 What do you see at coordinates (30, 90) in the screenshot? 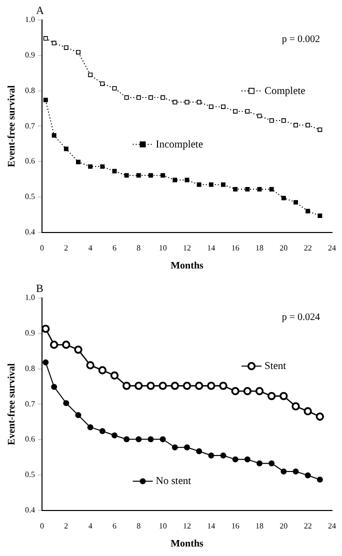
I see `y-tick-label: 0.8` at bounding box center [30, 90].